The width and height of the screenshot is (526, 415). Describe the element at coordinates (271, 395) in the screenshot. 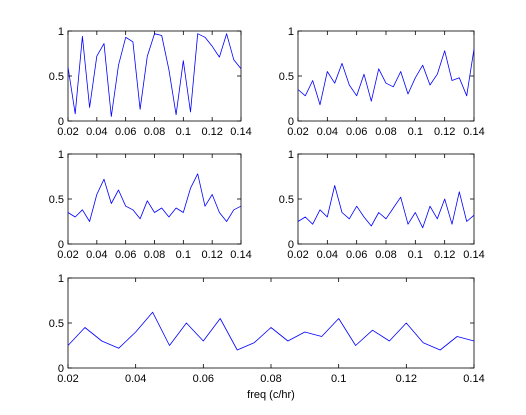

I see `x-axis-label: freq (c/hr)` at that location.